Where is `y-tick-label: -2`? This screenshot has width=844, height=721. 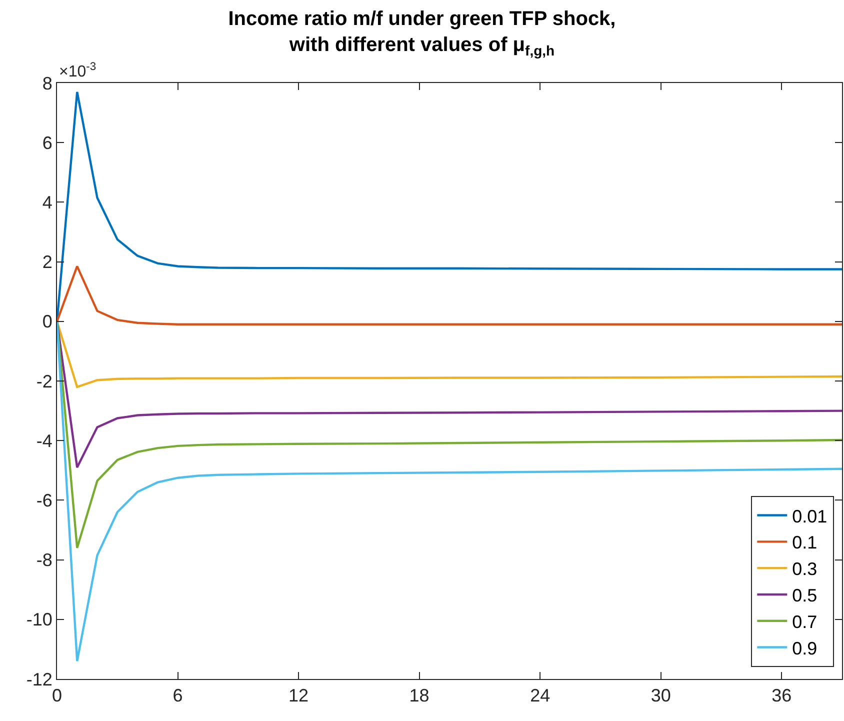
y-tick-label: -2 is located at coordinates (44, 381).